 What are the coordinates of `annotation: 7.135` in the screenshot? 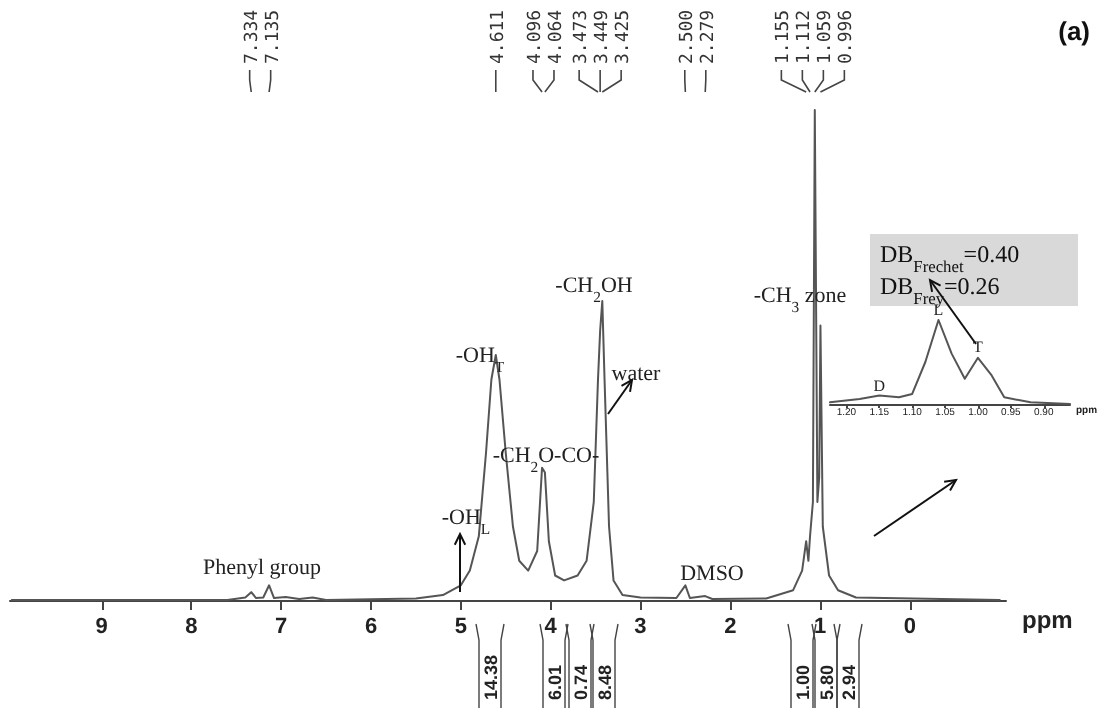 It's located at (273, 36).